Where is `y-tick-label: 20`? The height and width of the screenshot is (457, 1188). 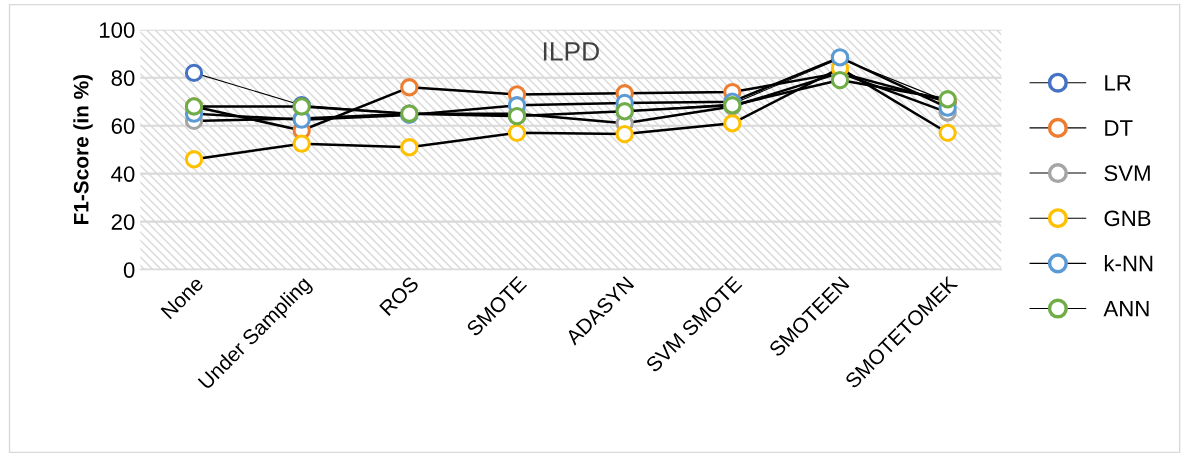 y-tick-label: 20 is located at coordinates (123, 222).